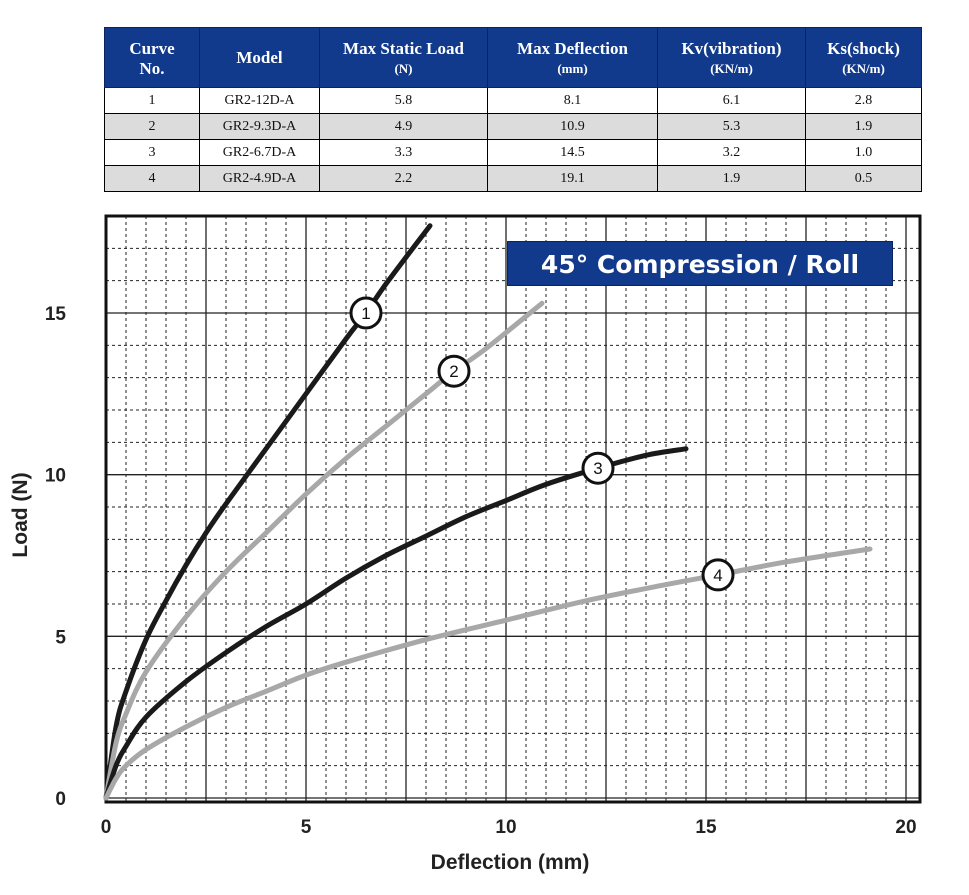  Describe the element at coordinates (259, 57) in the screenshot. I see `header-model: Model` at that location.